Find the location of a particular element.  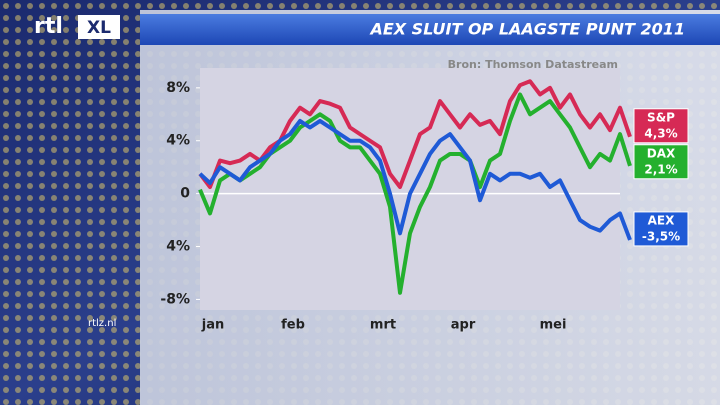

y-tick-label: -8% is located at coordinates (175, 299).